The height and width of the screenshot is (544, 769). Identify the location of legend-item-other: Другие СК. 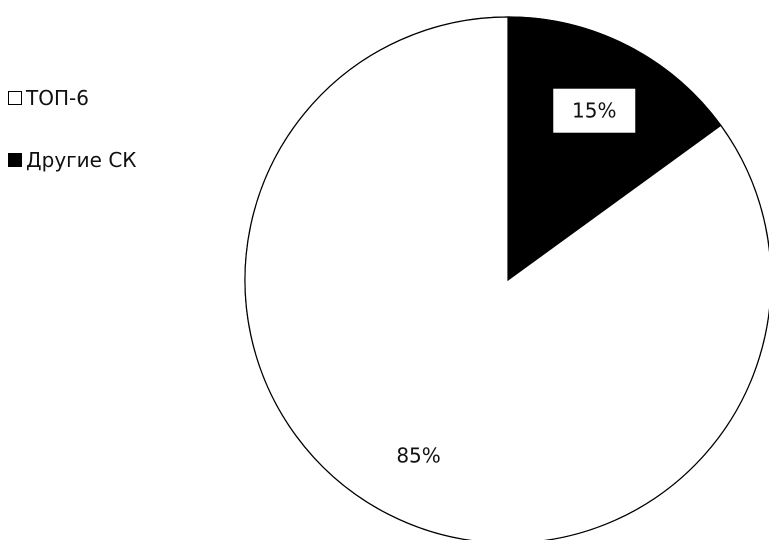
(72, 160).